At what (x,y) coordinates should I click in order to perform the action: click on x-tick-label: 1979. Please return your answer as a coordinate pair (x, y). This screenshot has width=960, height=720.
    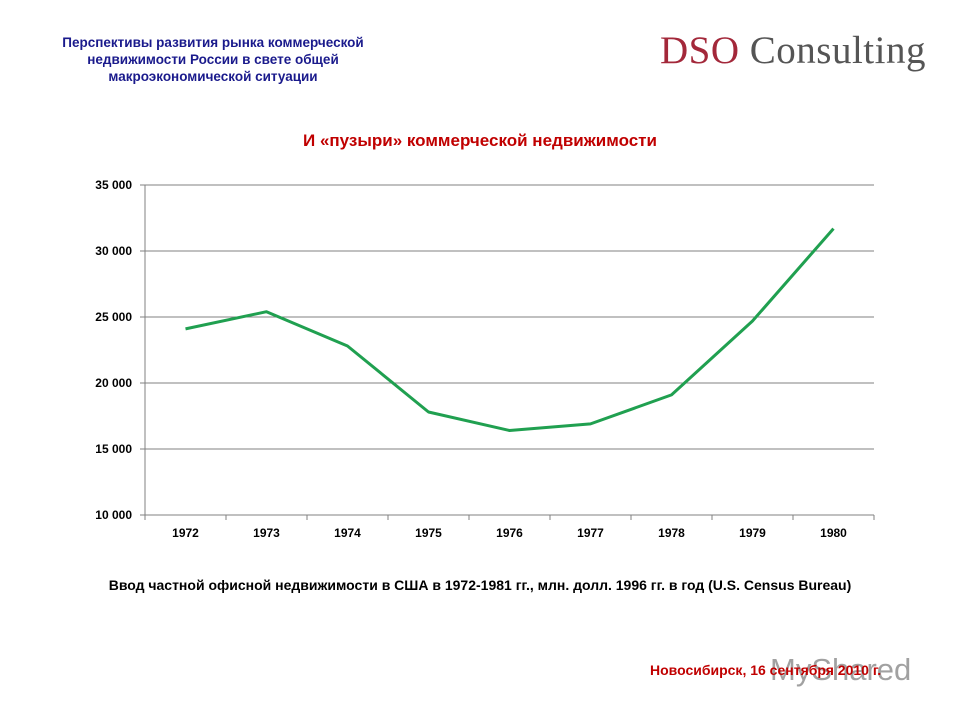
    Looking at the image, I should click on (752, 533).